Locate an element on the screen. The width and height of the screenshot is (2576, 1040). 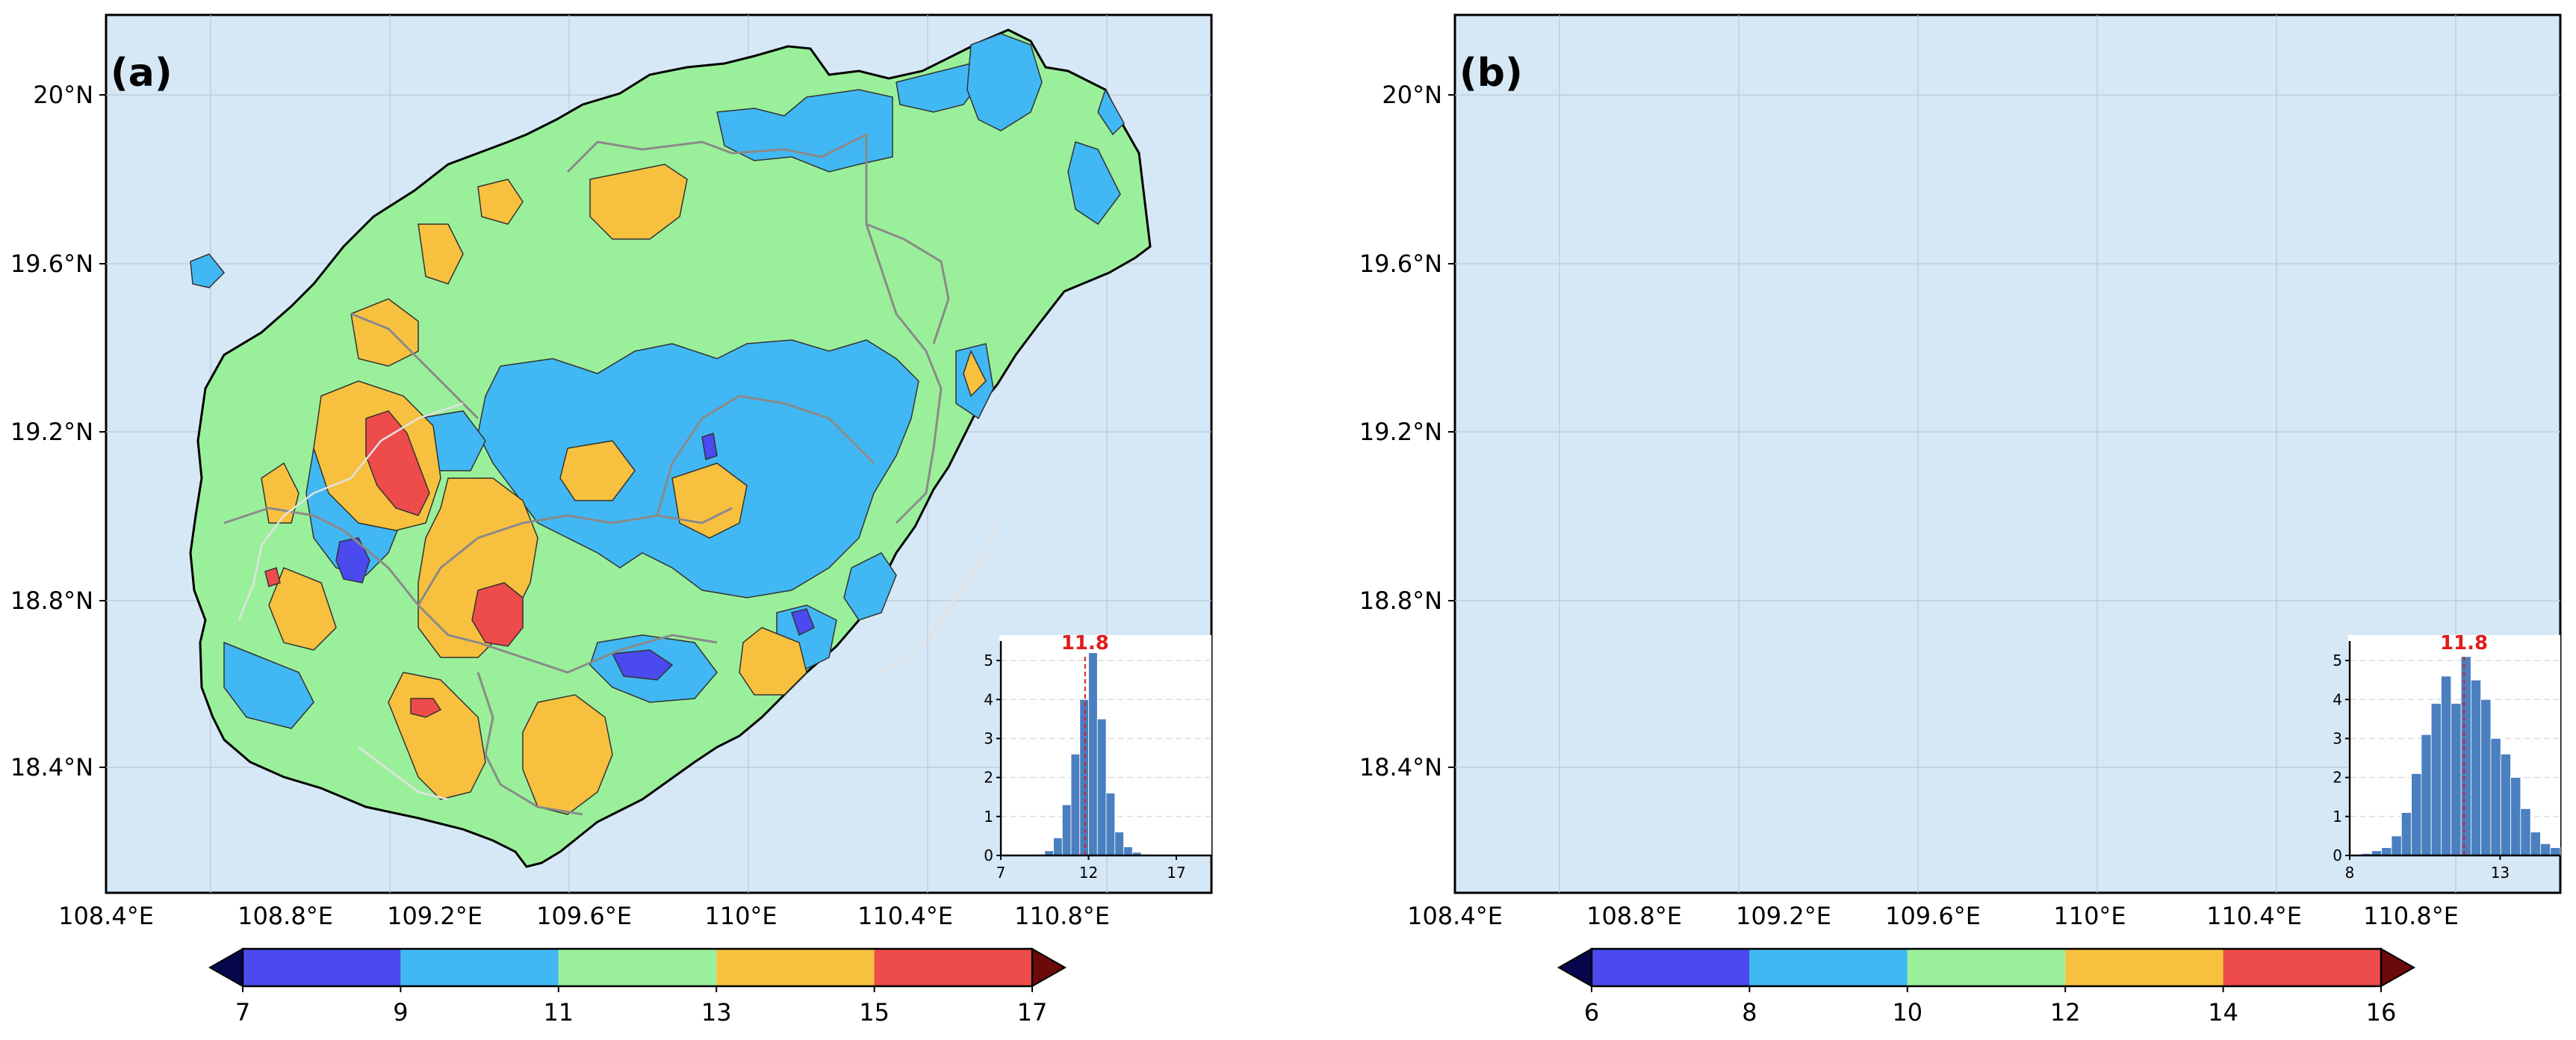
y-tick-label: 20°N is located at coordinates (63, 95).